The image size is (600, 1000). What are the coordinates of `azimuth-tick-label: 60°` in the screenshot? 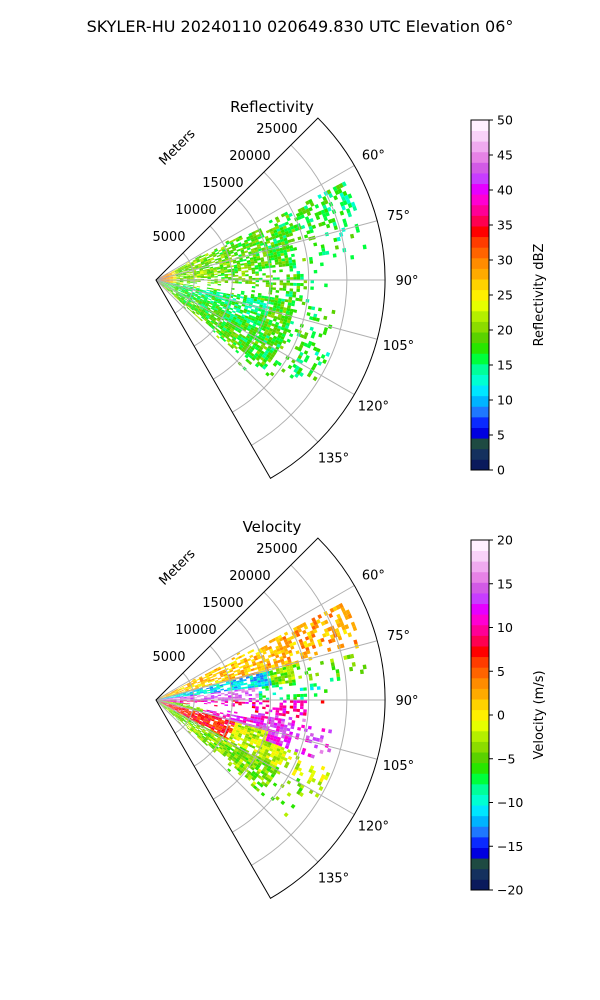 It's located at (373, 576).